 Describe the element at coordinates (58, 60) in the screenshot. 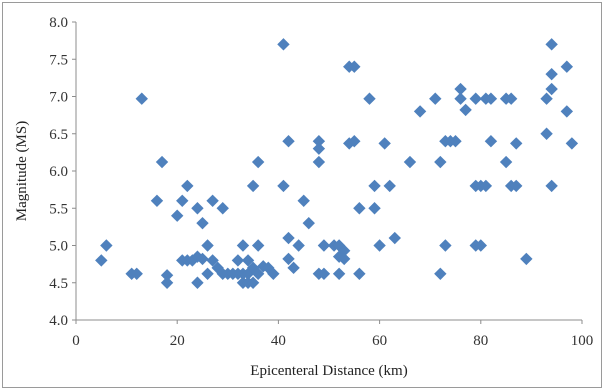

I see `y-tick-label: 7.5` at that location.